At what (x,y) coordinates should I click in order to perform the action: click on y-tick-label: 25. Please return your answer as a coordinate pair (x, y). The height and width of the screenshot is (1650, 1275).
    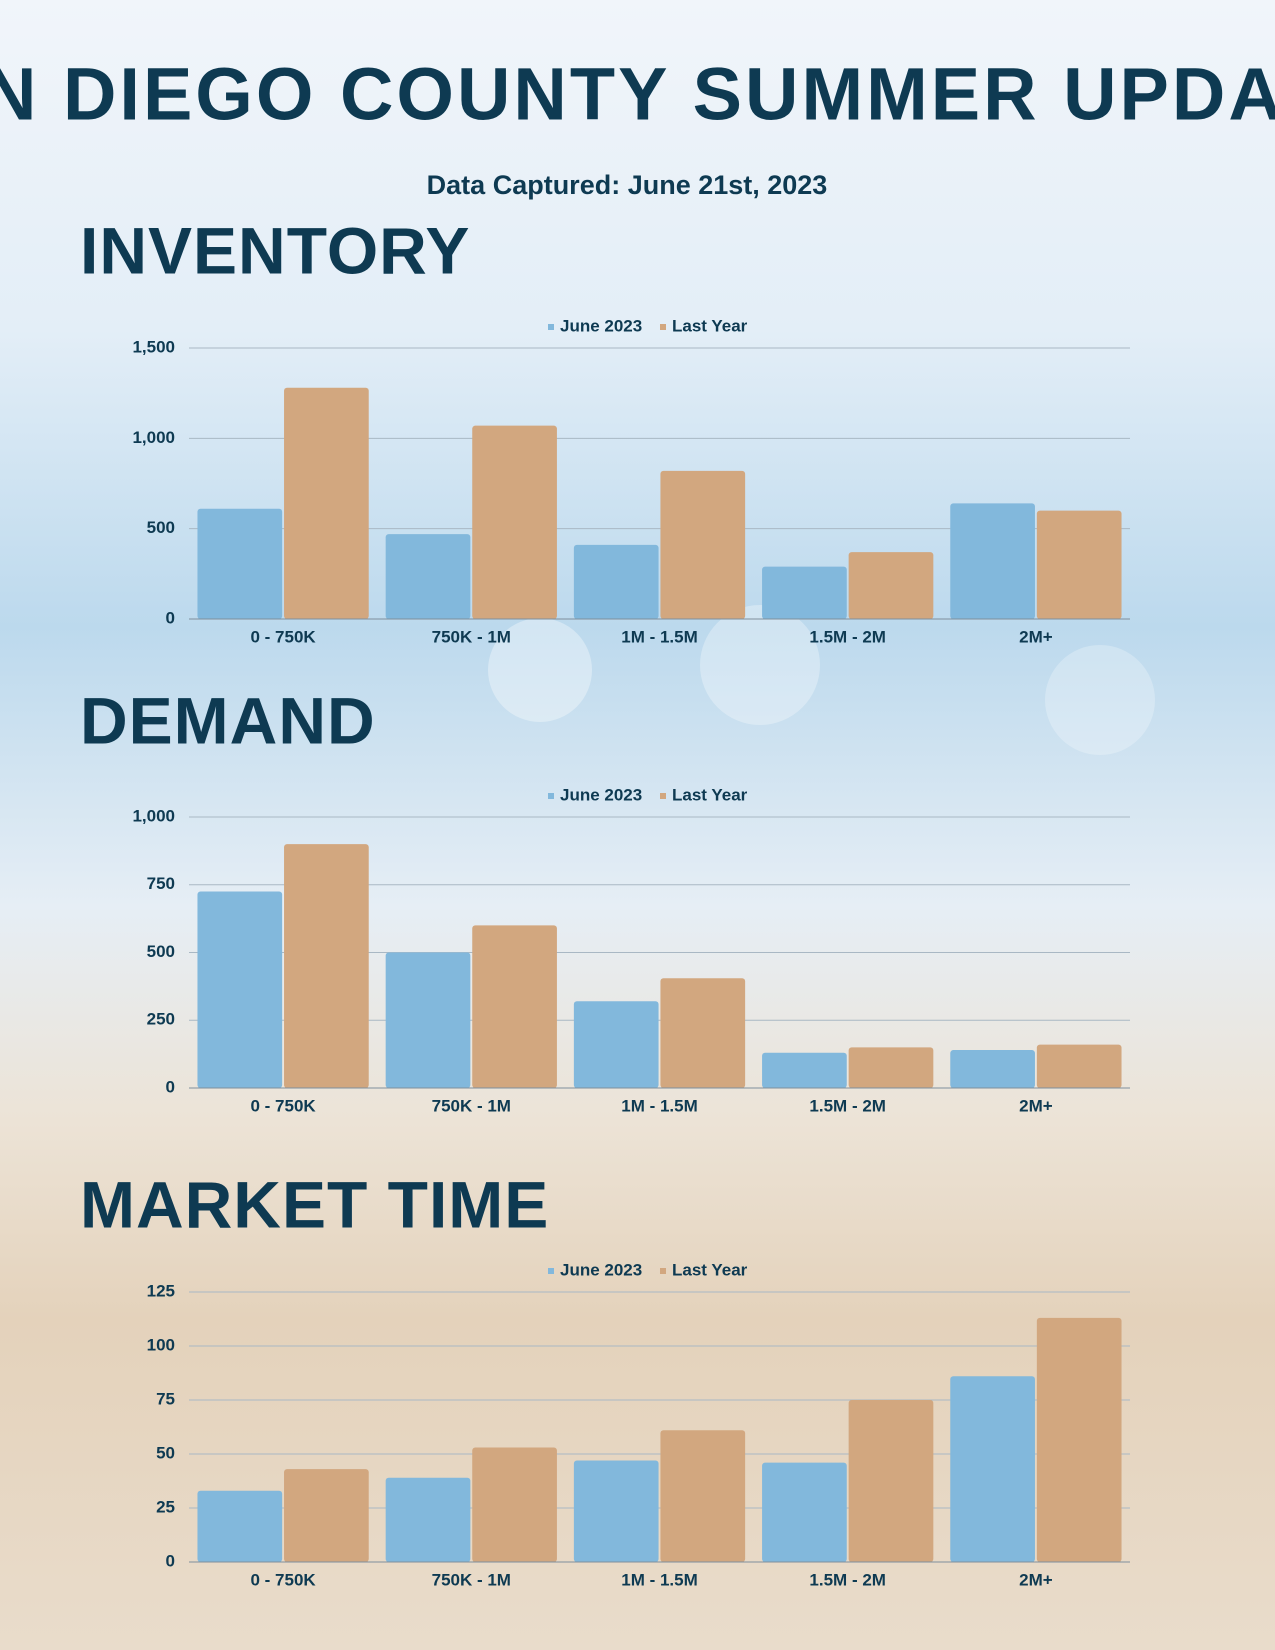
    Looking at the image, I should click on (165, 1506).